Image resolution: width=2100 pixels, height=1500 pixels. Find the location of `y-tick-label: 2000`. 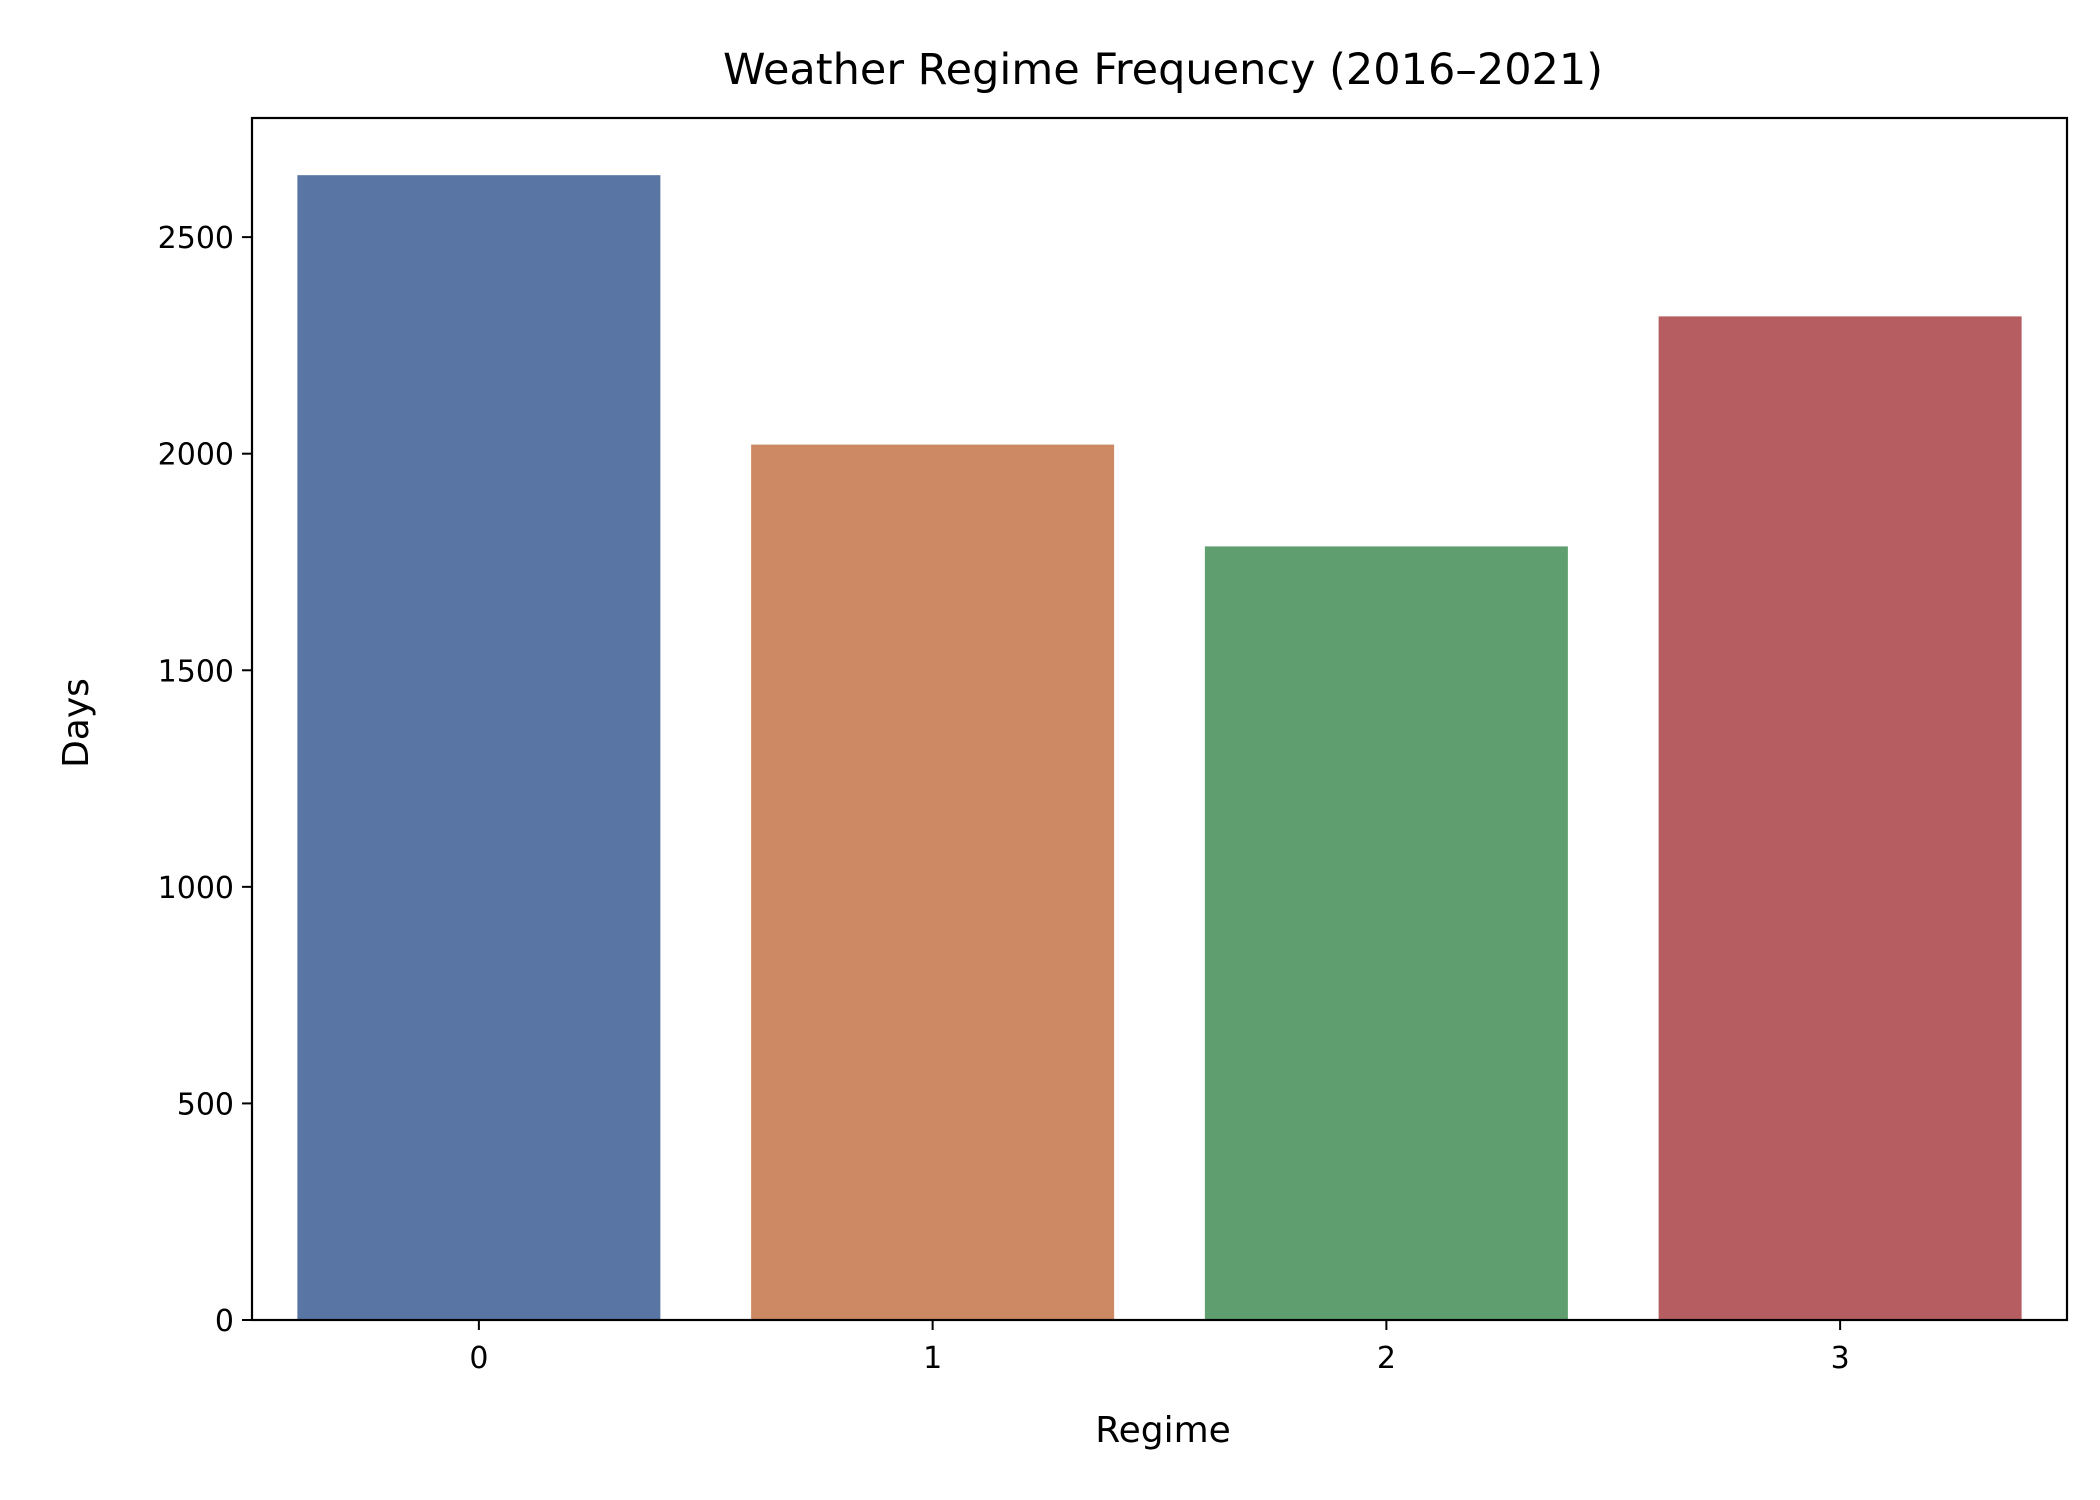

y-tick-label: 2000 is located at coordinates (196, 455).